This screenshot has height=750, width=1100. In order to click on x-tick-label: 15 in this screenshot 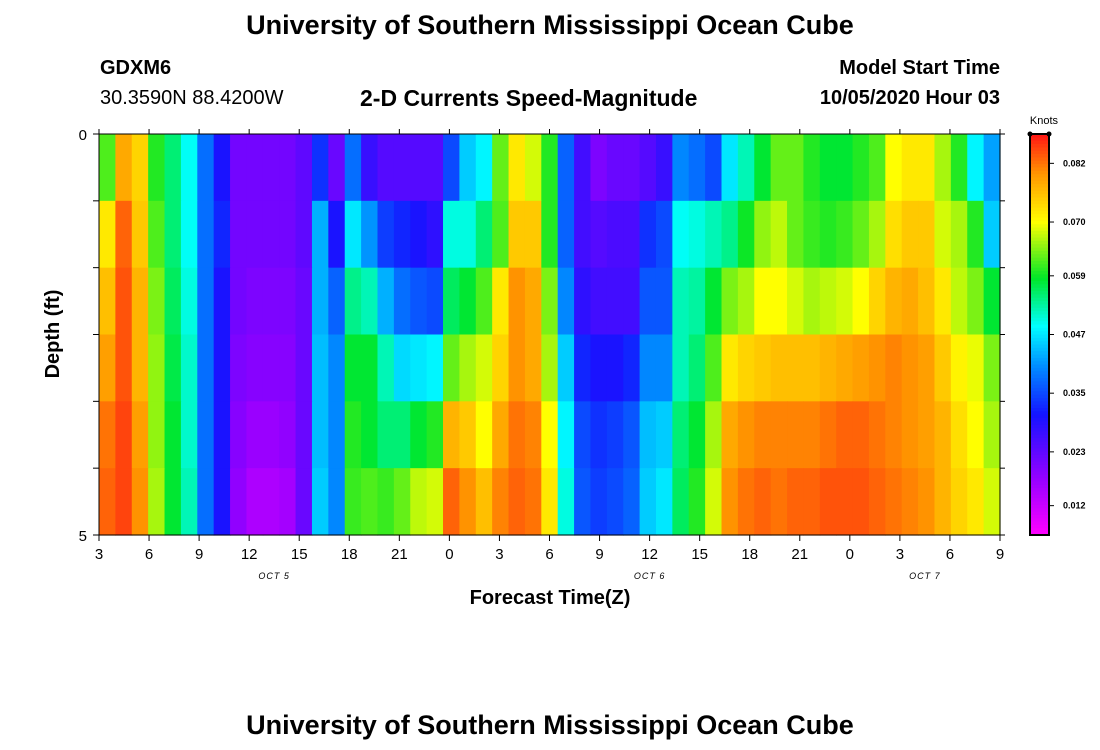, I will do `click(299, 554)`.